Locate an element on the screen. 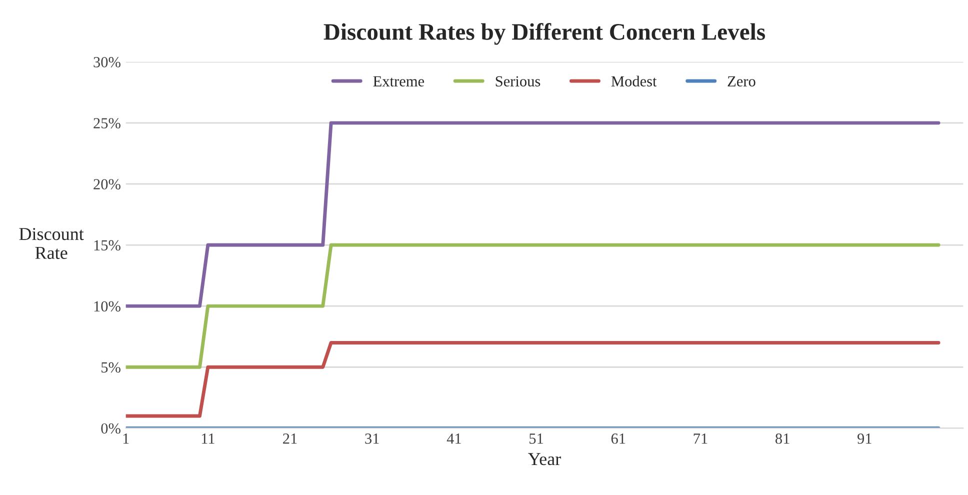  y-tick-label: 30% is located at coordinates (107, 62).